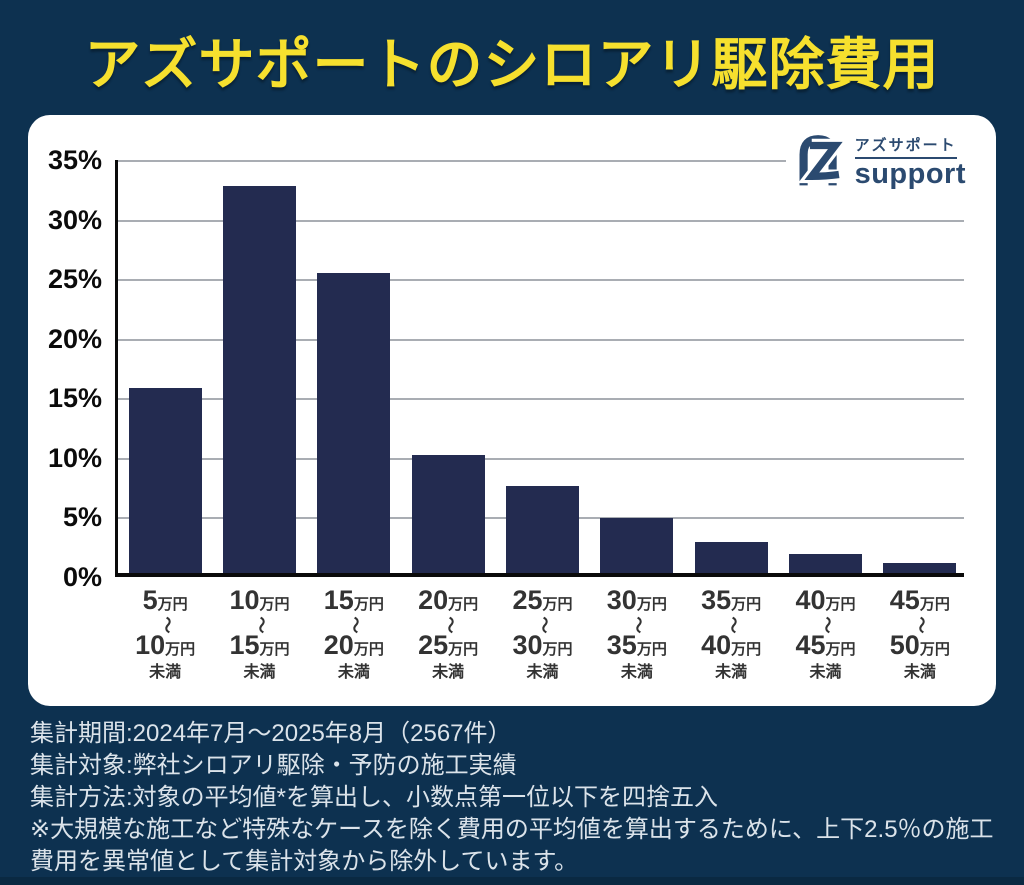 The height and width of the screenshot is (885, 1024). I want to click on x-tick-label: 20万円～ 25万円 未満, so click(448, 633).